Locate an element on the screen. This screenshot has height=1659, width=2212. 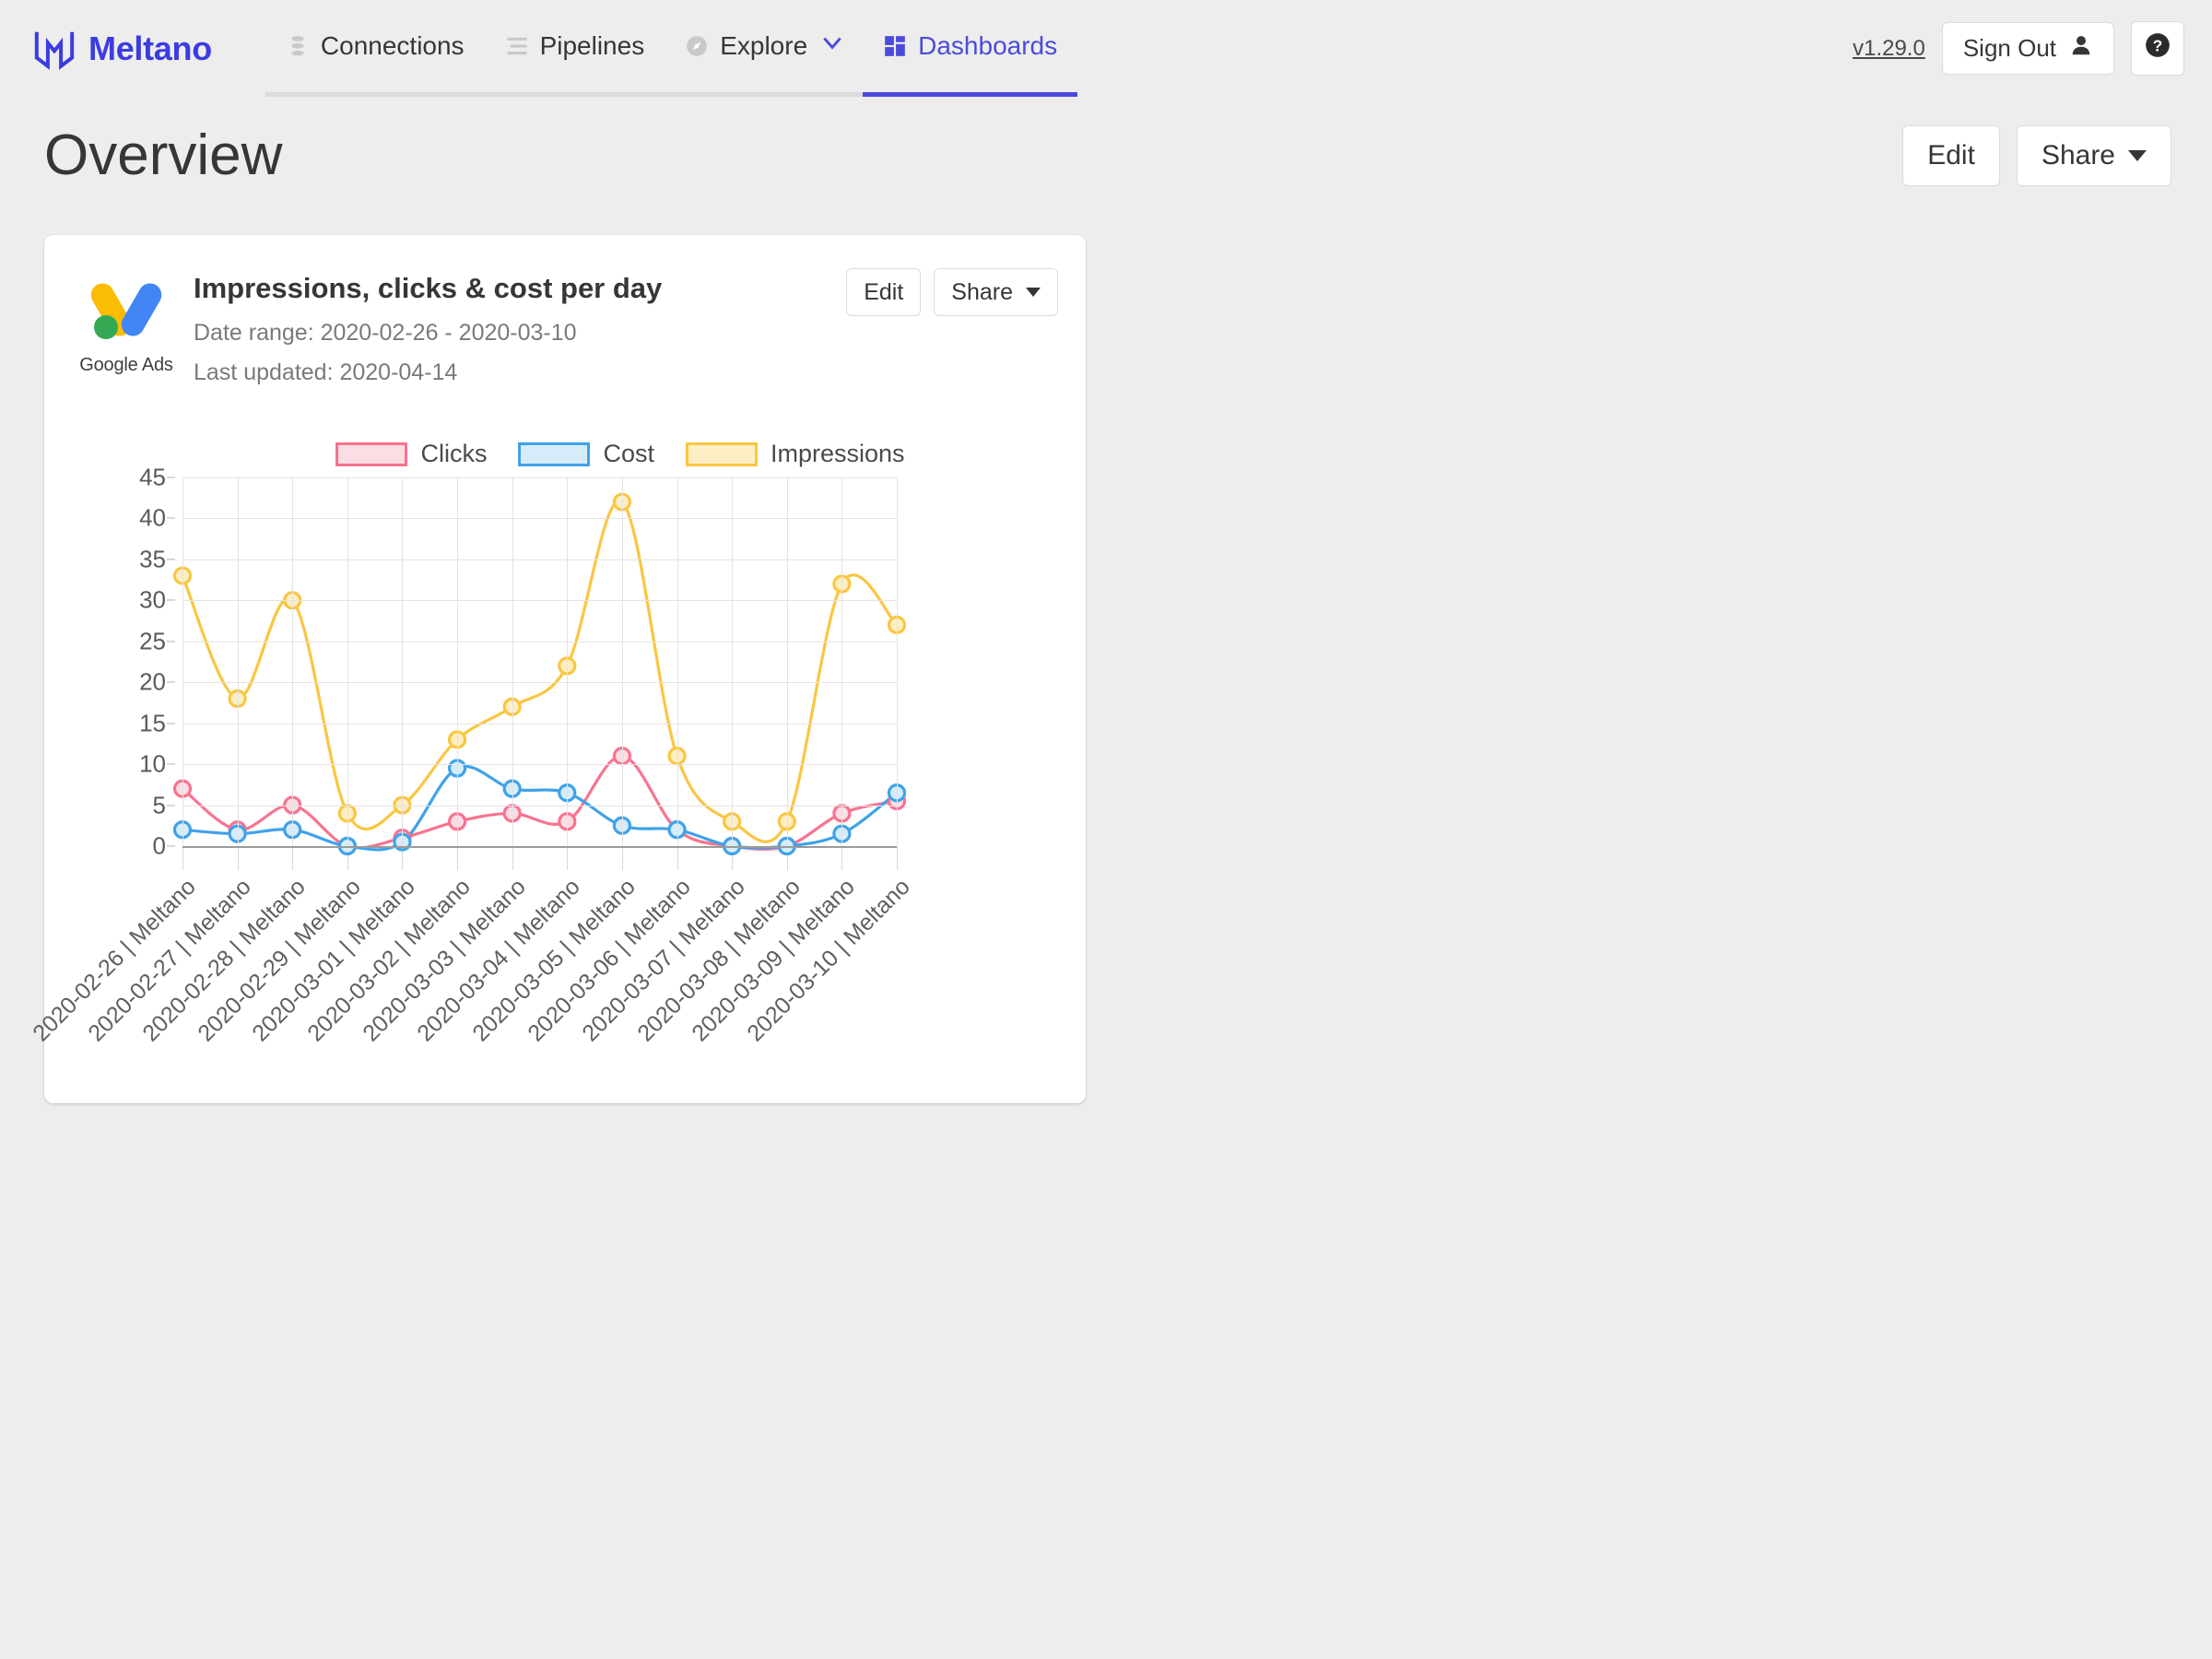
nav-item-explore: Explore is located at coordinates (764, 48).